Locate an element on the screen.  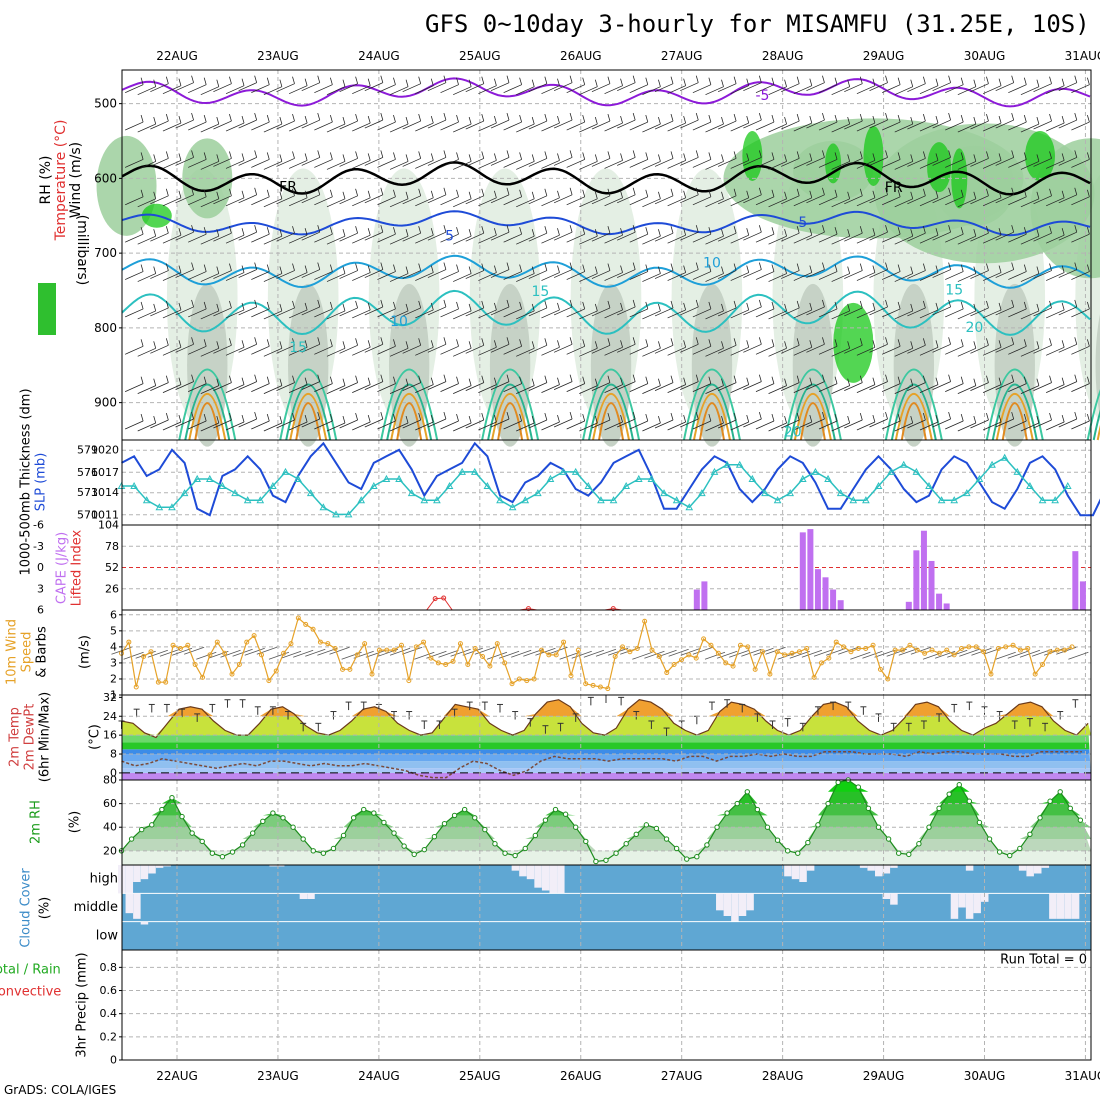
temp-mask is located at coordinates (606, 737).